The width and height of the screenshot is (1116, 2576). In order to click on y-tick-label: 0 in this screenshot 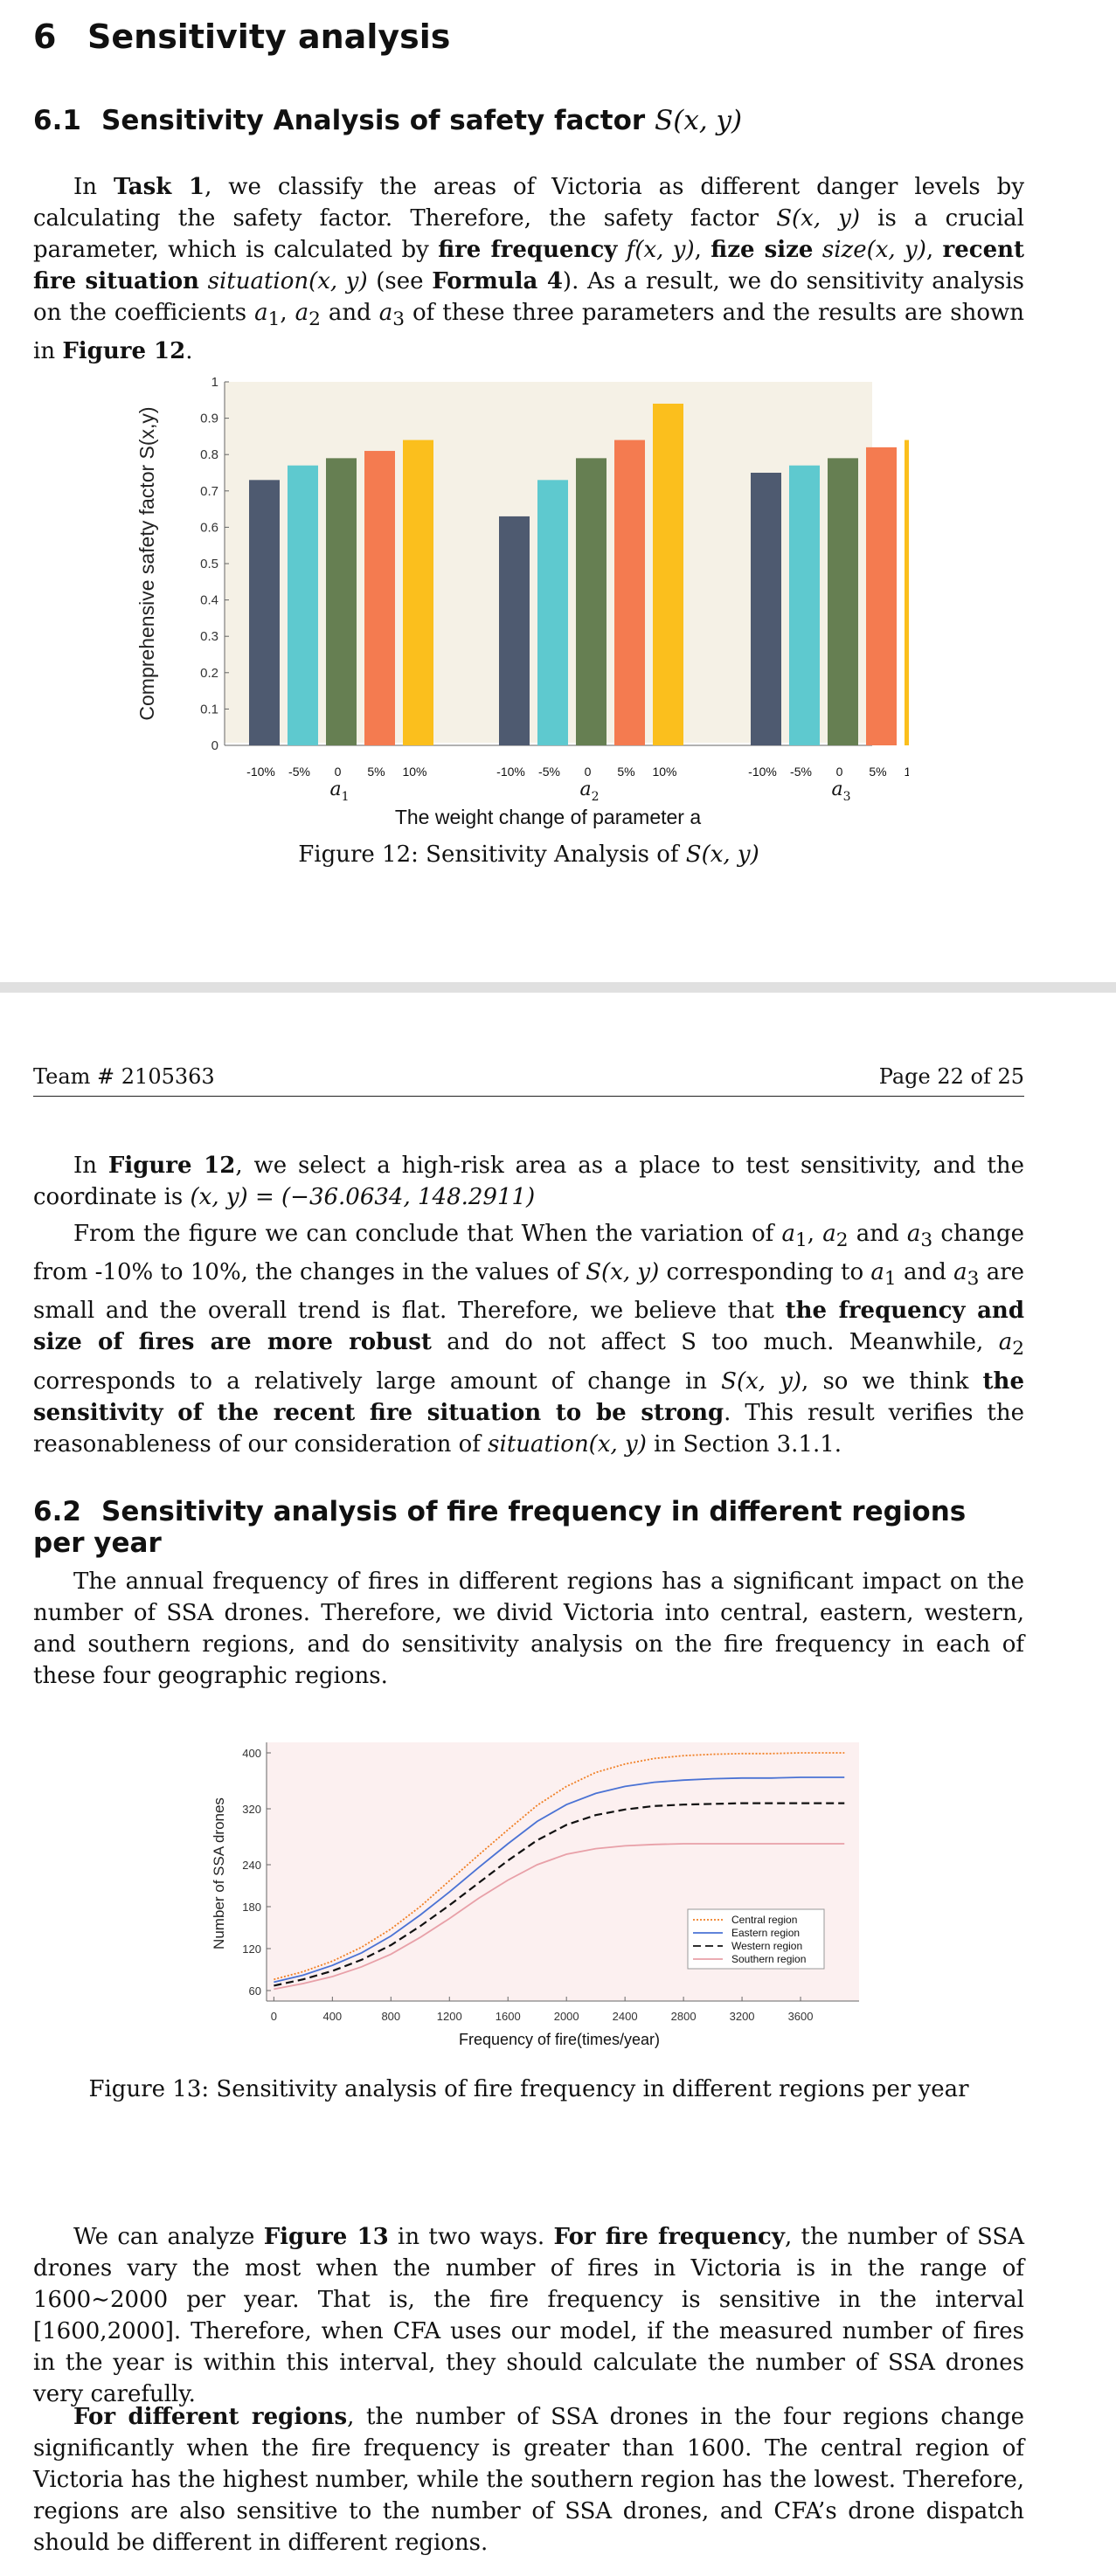, I will do `click(214, 745)`.